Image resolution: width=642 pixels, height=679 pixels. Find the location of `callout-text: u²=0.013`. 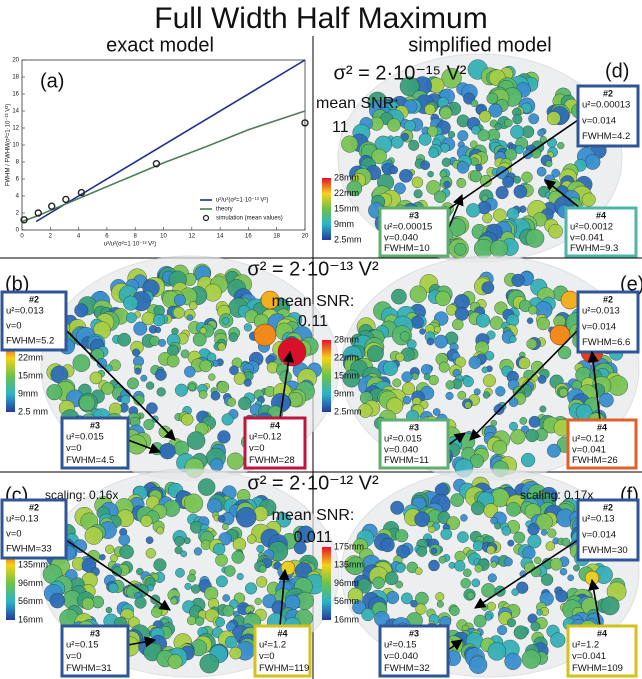

callout-text: u²=0.013 is located at coordinates (601, 311).